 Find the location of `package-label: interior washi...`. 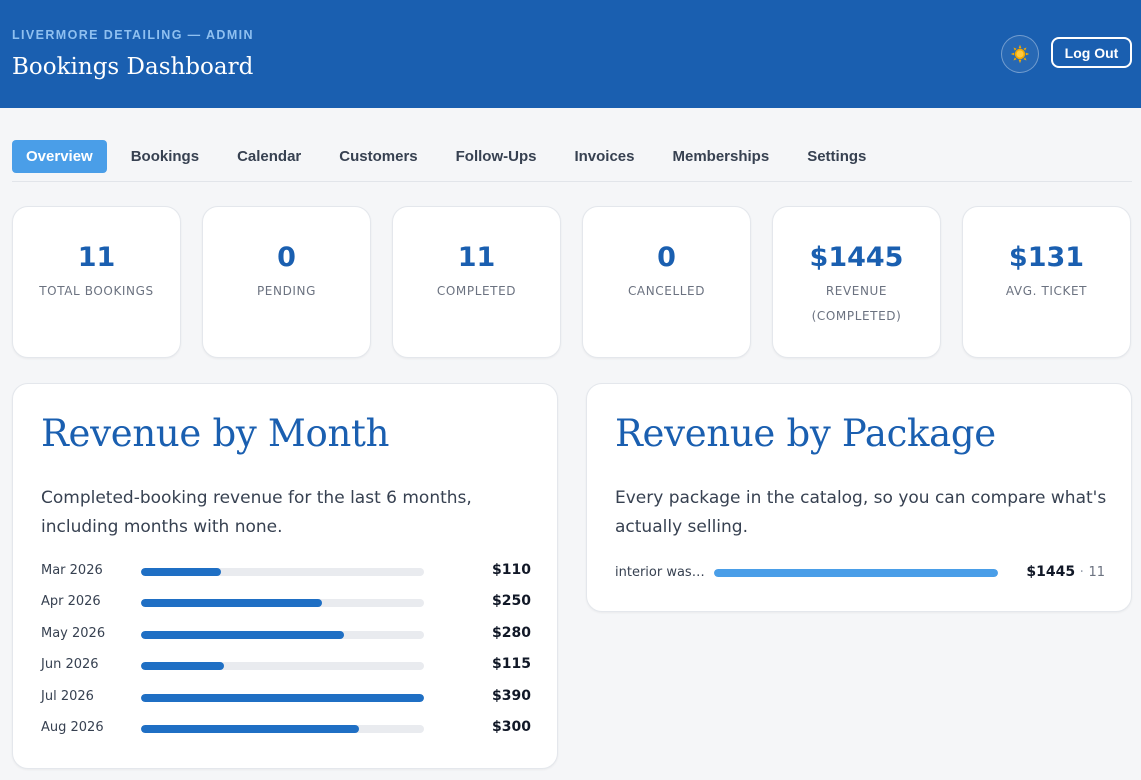

package-label: interior washi... is located at coordinates (661, 572).